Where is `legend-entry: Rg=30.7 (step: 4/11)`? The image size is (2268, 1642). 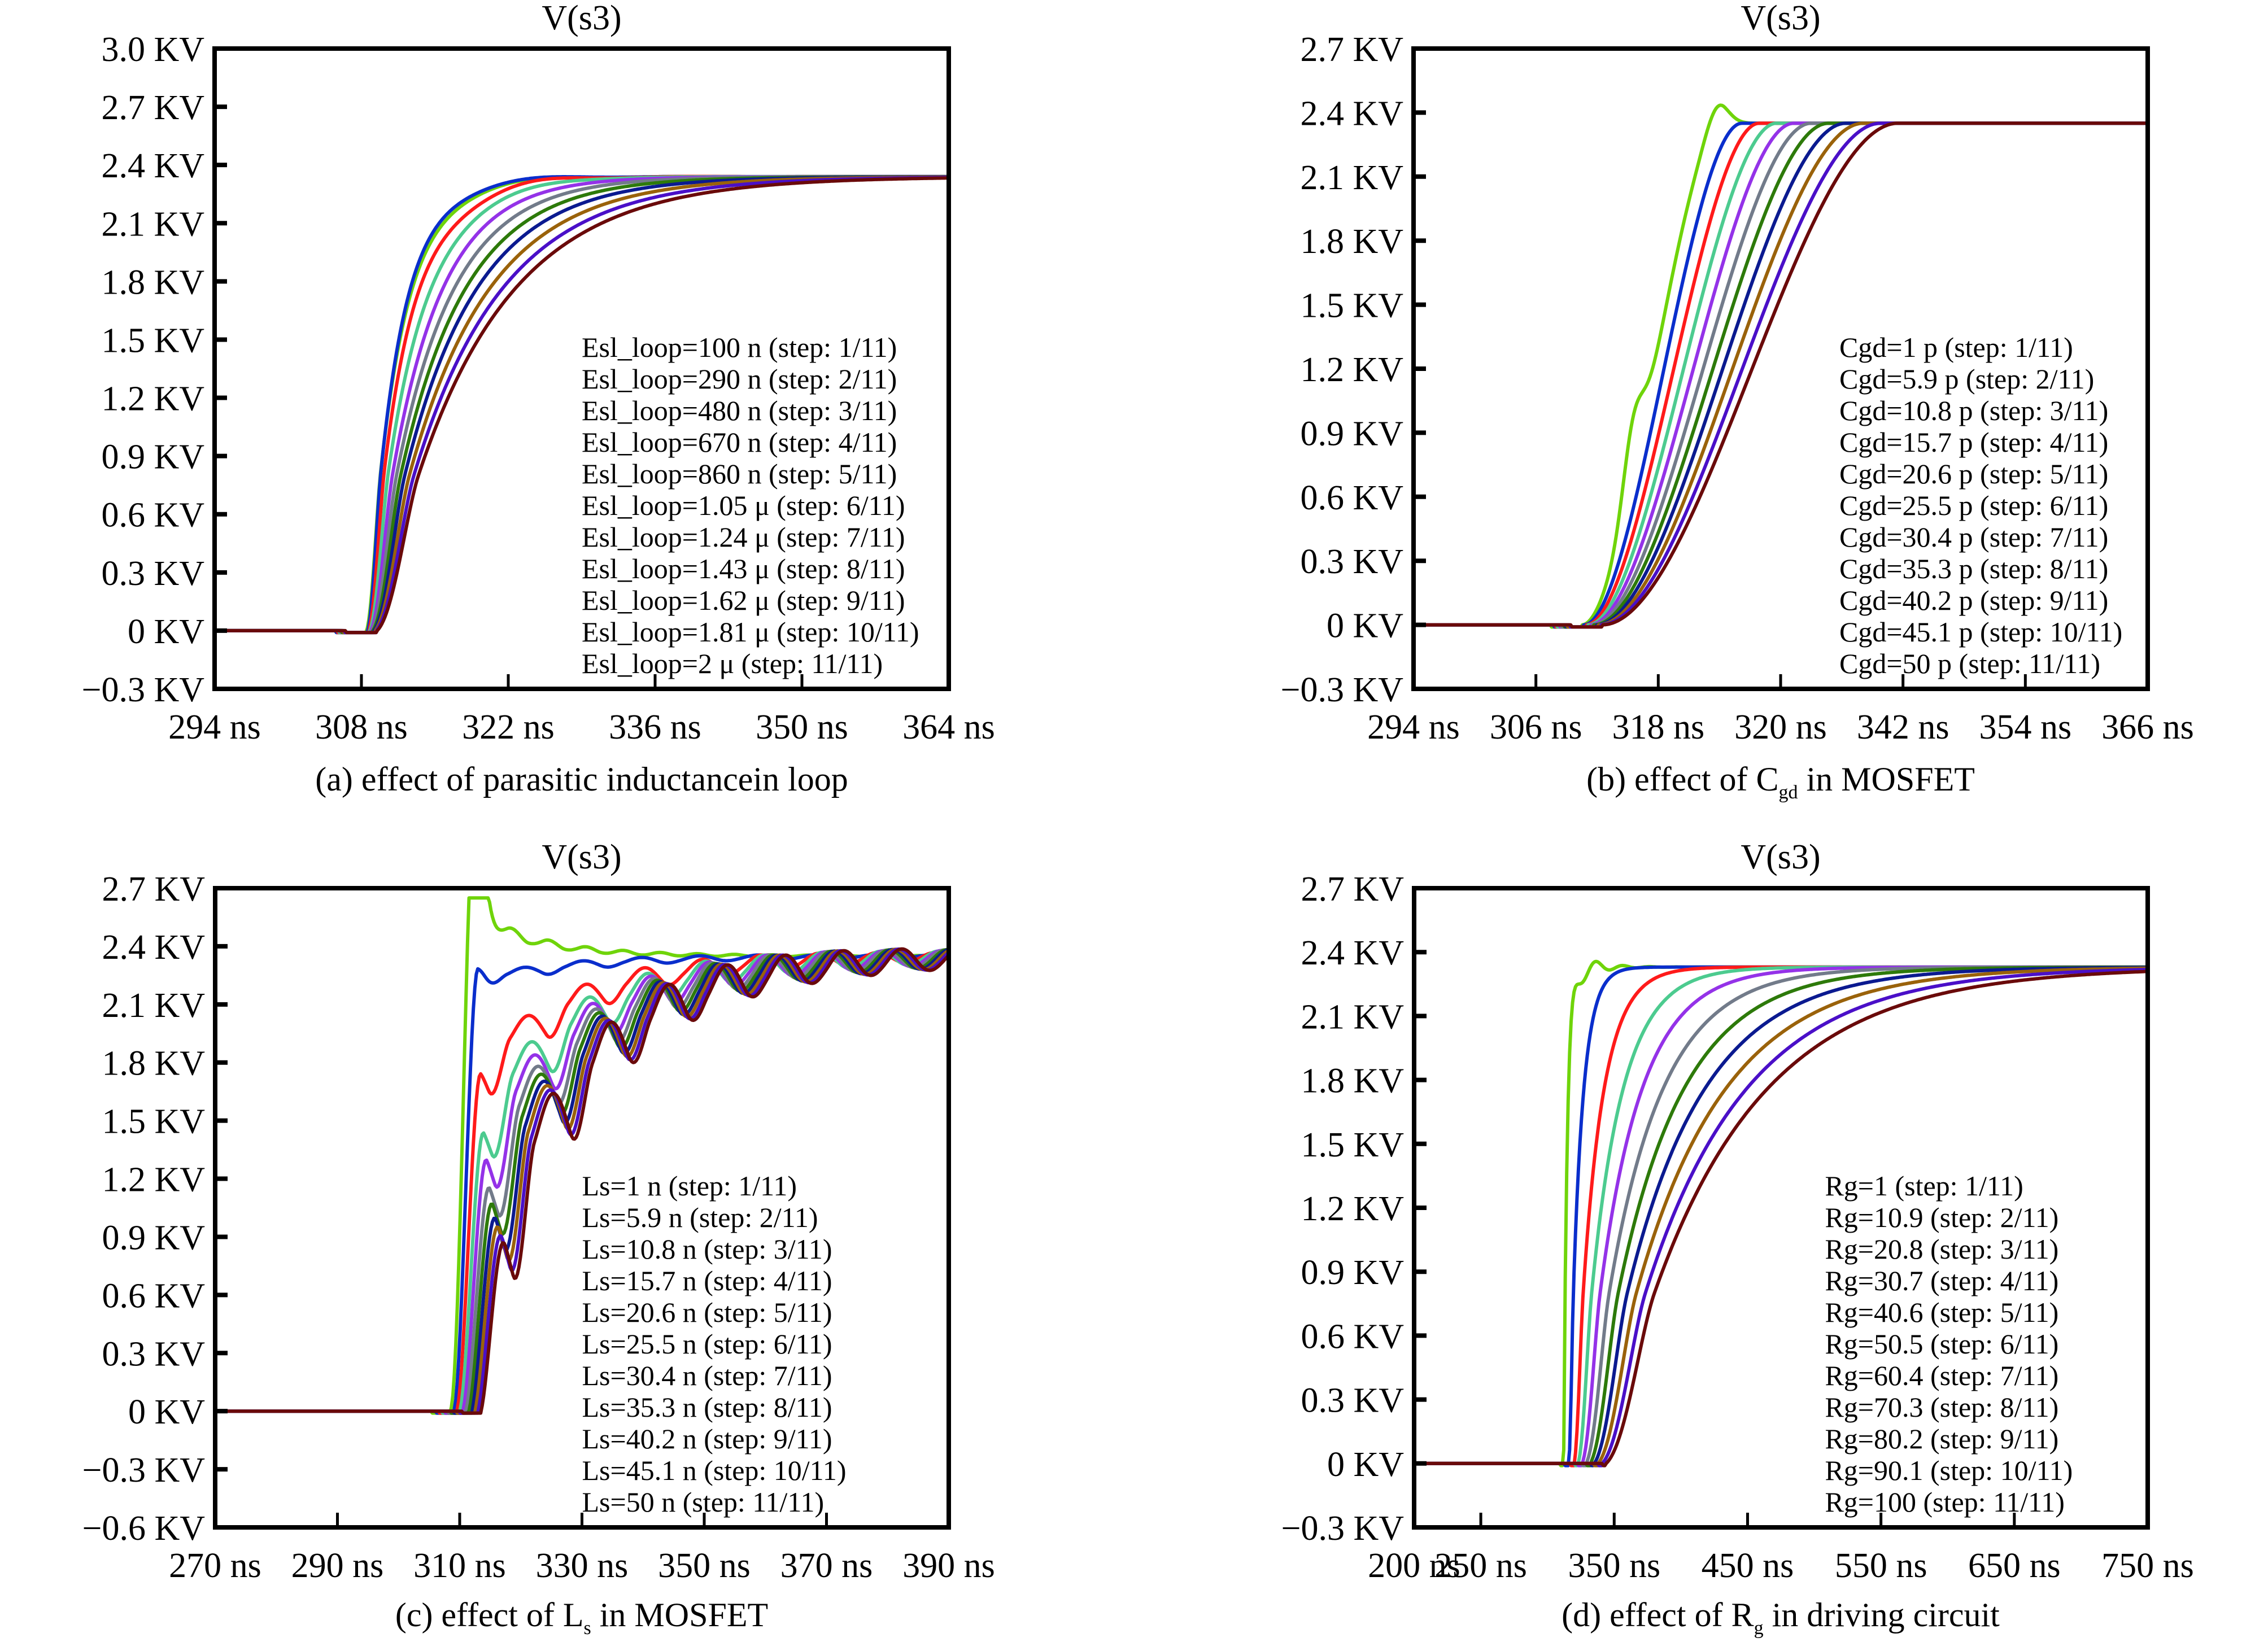 legend-entry: Rg=30.7 (step: 4/11) is located at coordinates (1941, 1280).